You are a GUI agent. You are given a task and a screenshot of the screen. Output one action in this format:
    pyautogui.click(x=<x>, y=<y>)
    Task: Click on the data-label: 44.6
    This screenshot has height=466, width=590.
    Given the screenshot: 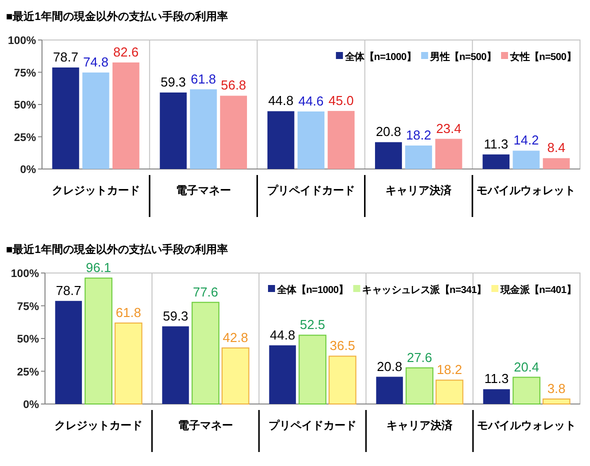 What is the action you would take?
    pyautogui.click(x=311, y=100)
    